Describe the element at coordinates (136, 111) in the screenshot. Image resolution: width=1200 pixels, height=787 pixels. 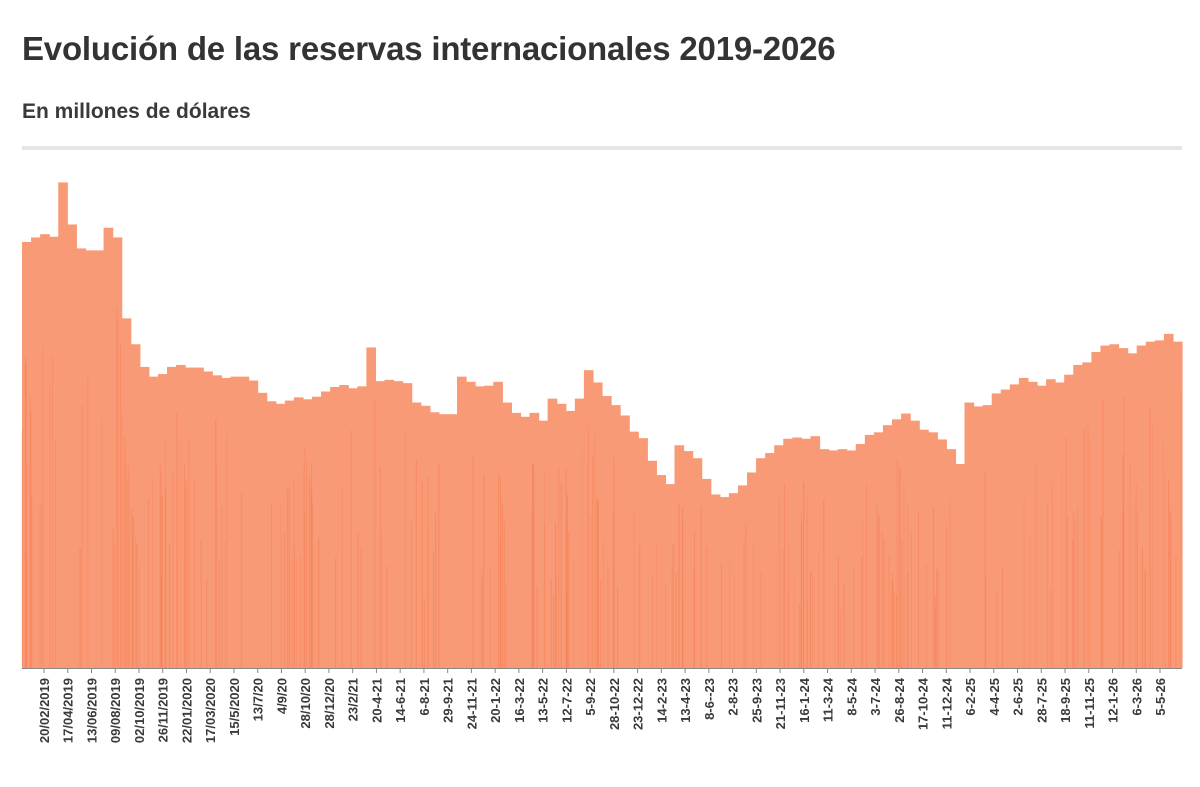
I see `chart-subtitle: En millones de dólares` at that location.